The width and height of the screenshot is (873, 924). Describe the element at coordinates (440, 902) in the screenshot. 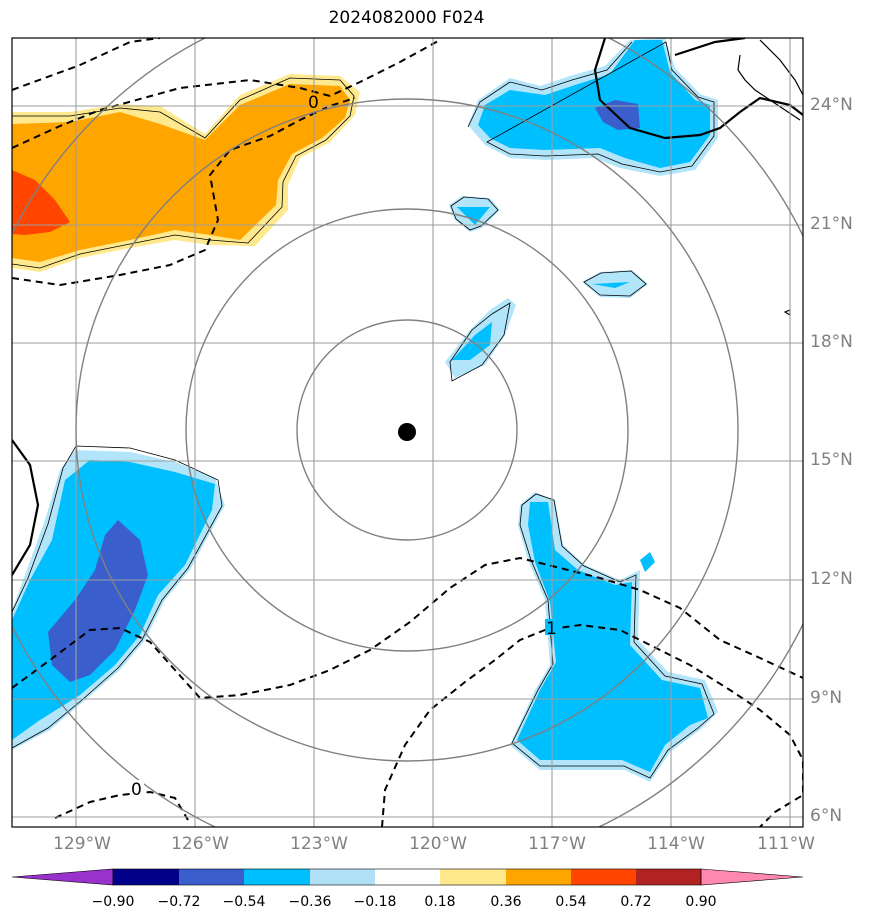

I see `colorbar-tick-label: 0.18` at that location.